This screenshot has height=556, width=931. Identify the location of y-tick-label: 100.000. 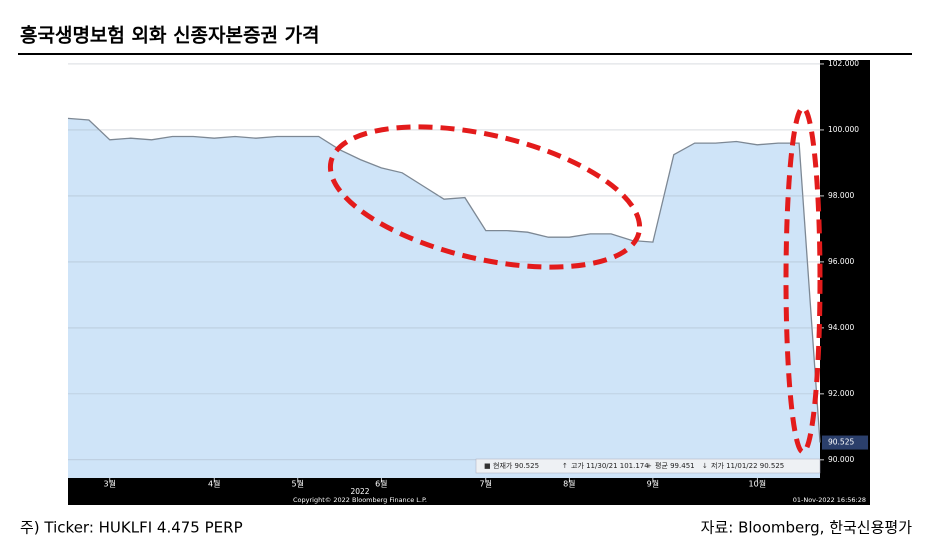
(843, 129).